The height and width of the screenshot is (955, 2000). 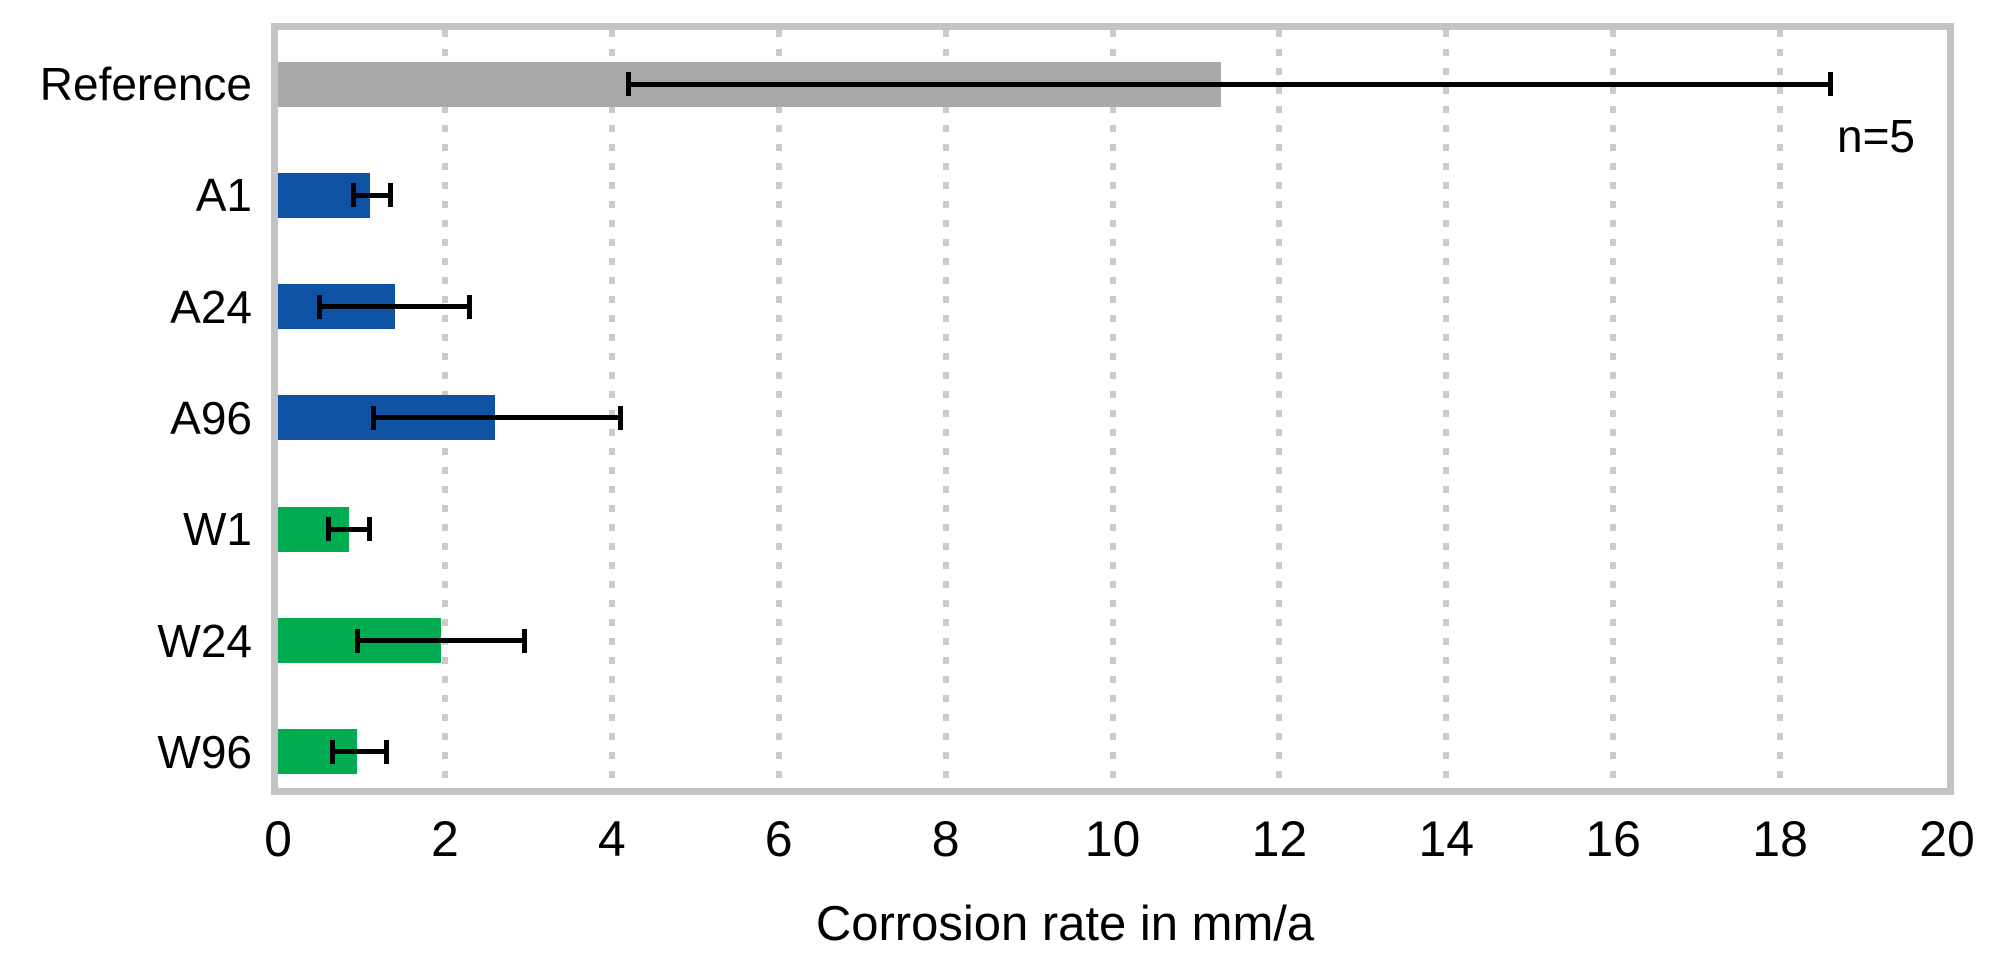 What do you see at coordinates (1830, 84) in the screenshot?
I see `errorbar-cap-high-reference` at bounding box center [1830, 84].